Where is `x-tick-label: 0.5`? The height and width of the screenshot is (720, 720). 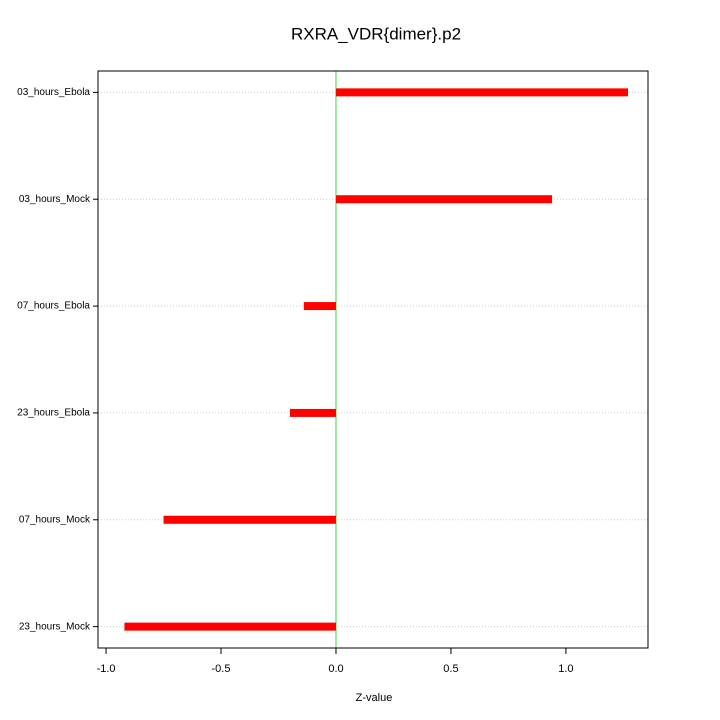 x-tick-label: 0.5 is located at coordinates (450, 669).